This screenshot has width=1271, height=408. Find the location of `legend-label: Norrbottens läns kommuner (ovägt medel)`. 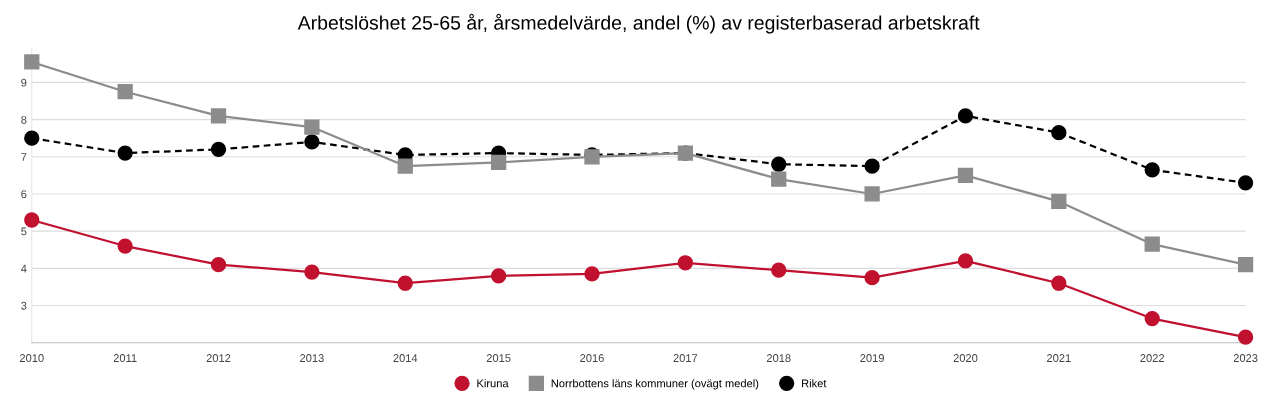

legend-label: Norrbottens läns kommuner (ovägt medel) is located at coordinates (655, 384).